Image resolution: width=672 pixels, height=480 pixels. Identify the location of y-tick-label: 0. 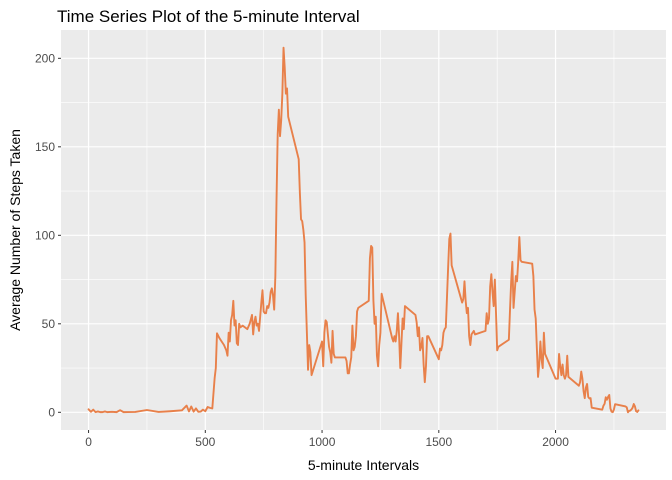
(51, 412).